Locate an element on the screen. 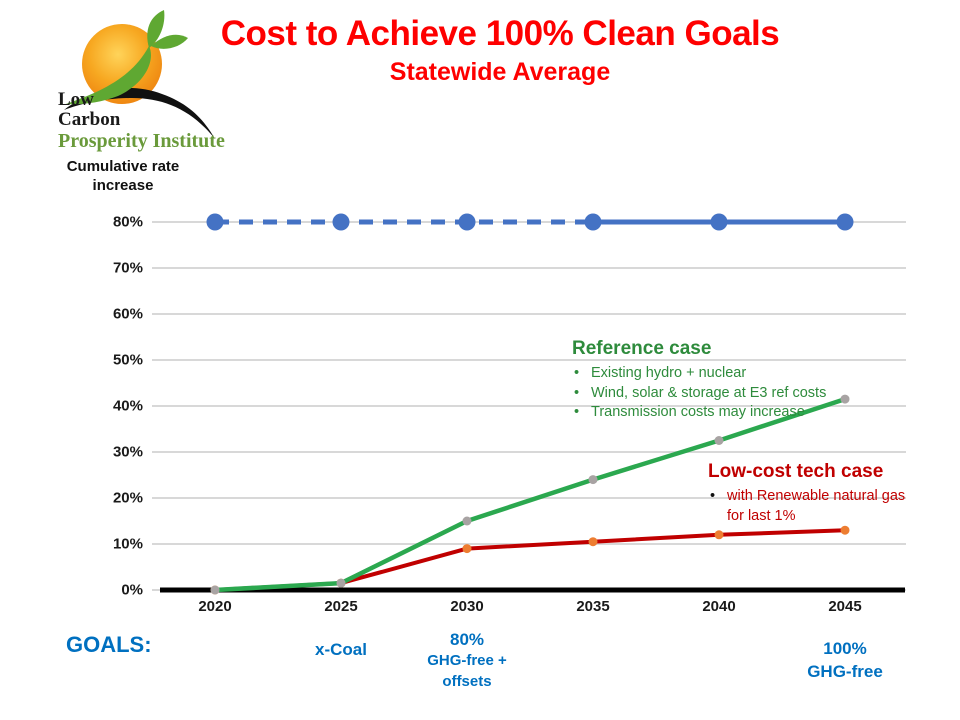 The height and width of the screenshot is (720, 960). logo-sun-icon is located at coordinates (122, 64).